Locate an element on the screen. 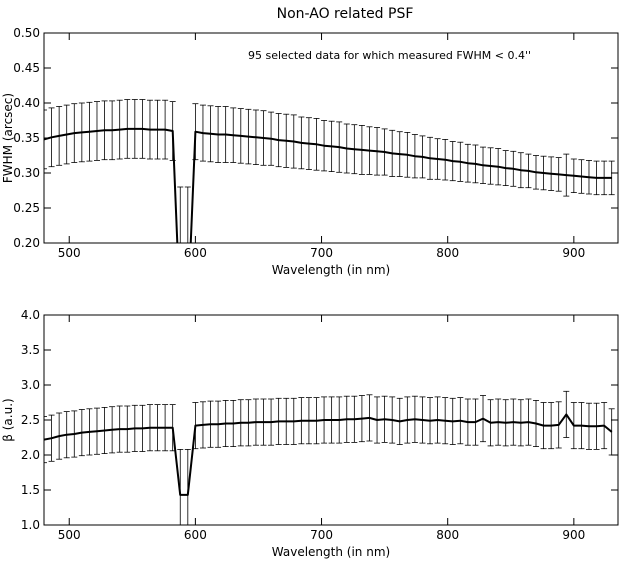 Image resolution: width=637 pixels, height=564 pixels. beta-y-tick-label: 3.0 is located at coordinates (30, 385).